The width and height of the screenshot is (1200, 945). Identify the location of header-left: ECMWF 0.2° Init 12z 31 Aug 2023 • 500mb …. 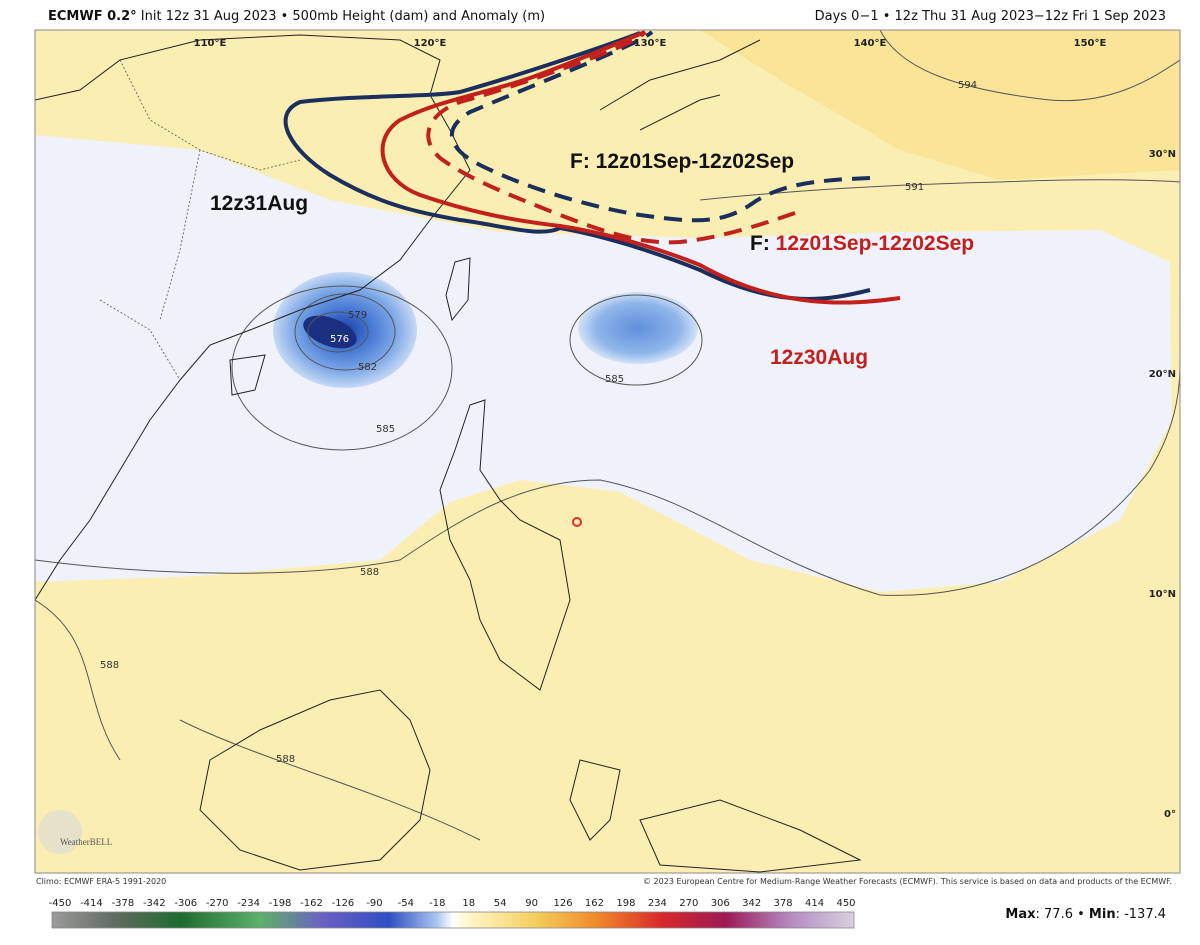
(296, 16).